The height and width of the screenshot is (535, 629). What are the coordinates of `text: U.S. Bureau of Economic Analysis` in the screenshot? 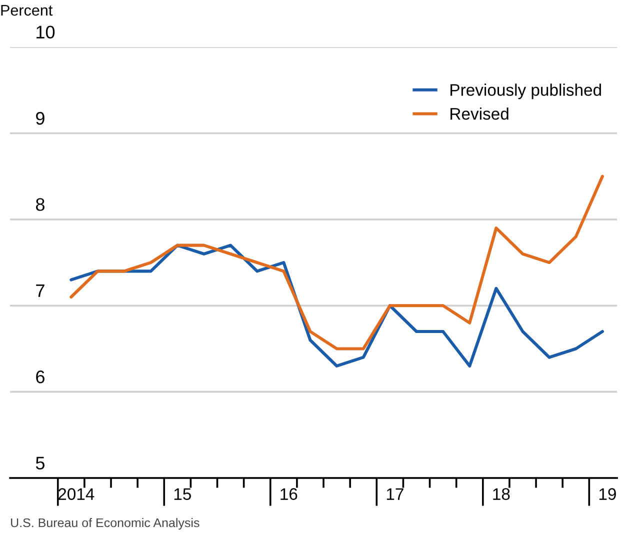 It's located at (105, 524).